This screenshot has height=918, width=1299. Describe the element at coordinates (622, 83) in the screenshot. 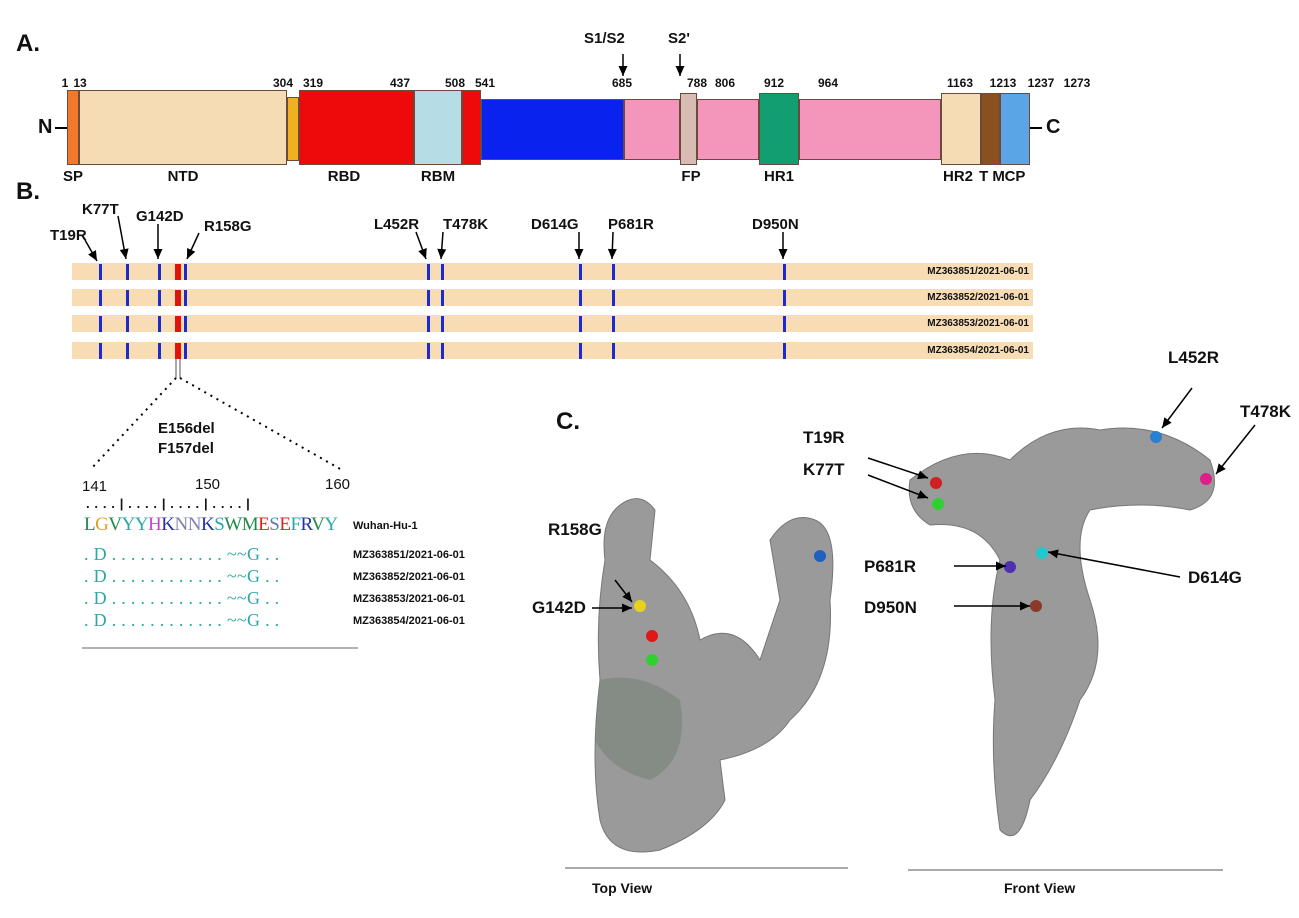

I see `residue-position: 685` at that location.